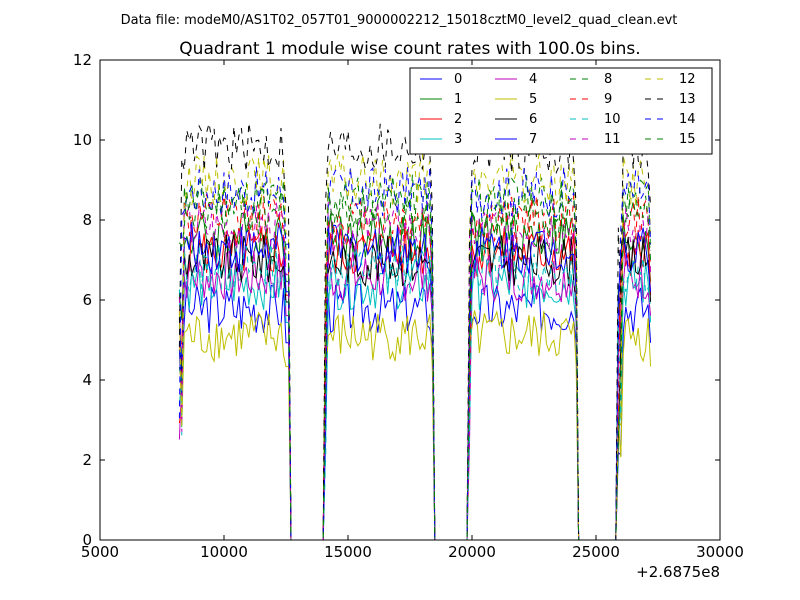 Image resolution: width=800 pixels, height=600 pixels. I want to click on x-tick-label: 15000, so click(348, 552).